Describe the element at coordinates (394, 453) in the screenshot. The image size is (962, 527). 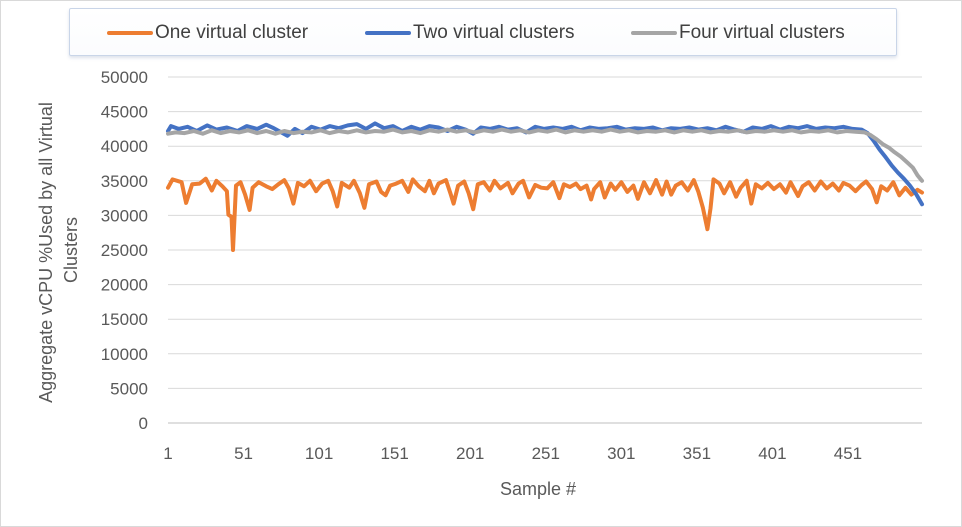
I see `x-tick-label: 151` at that location.